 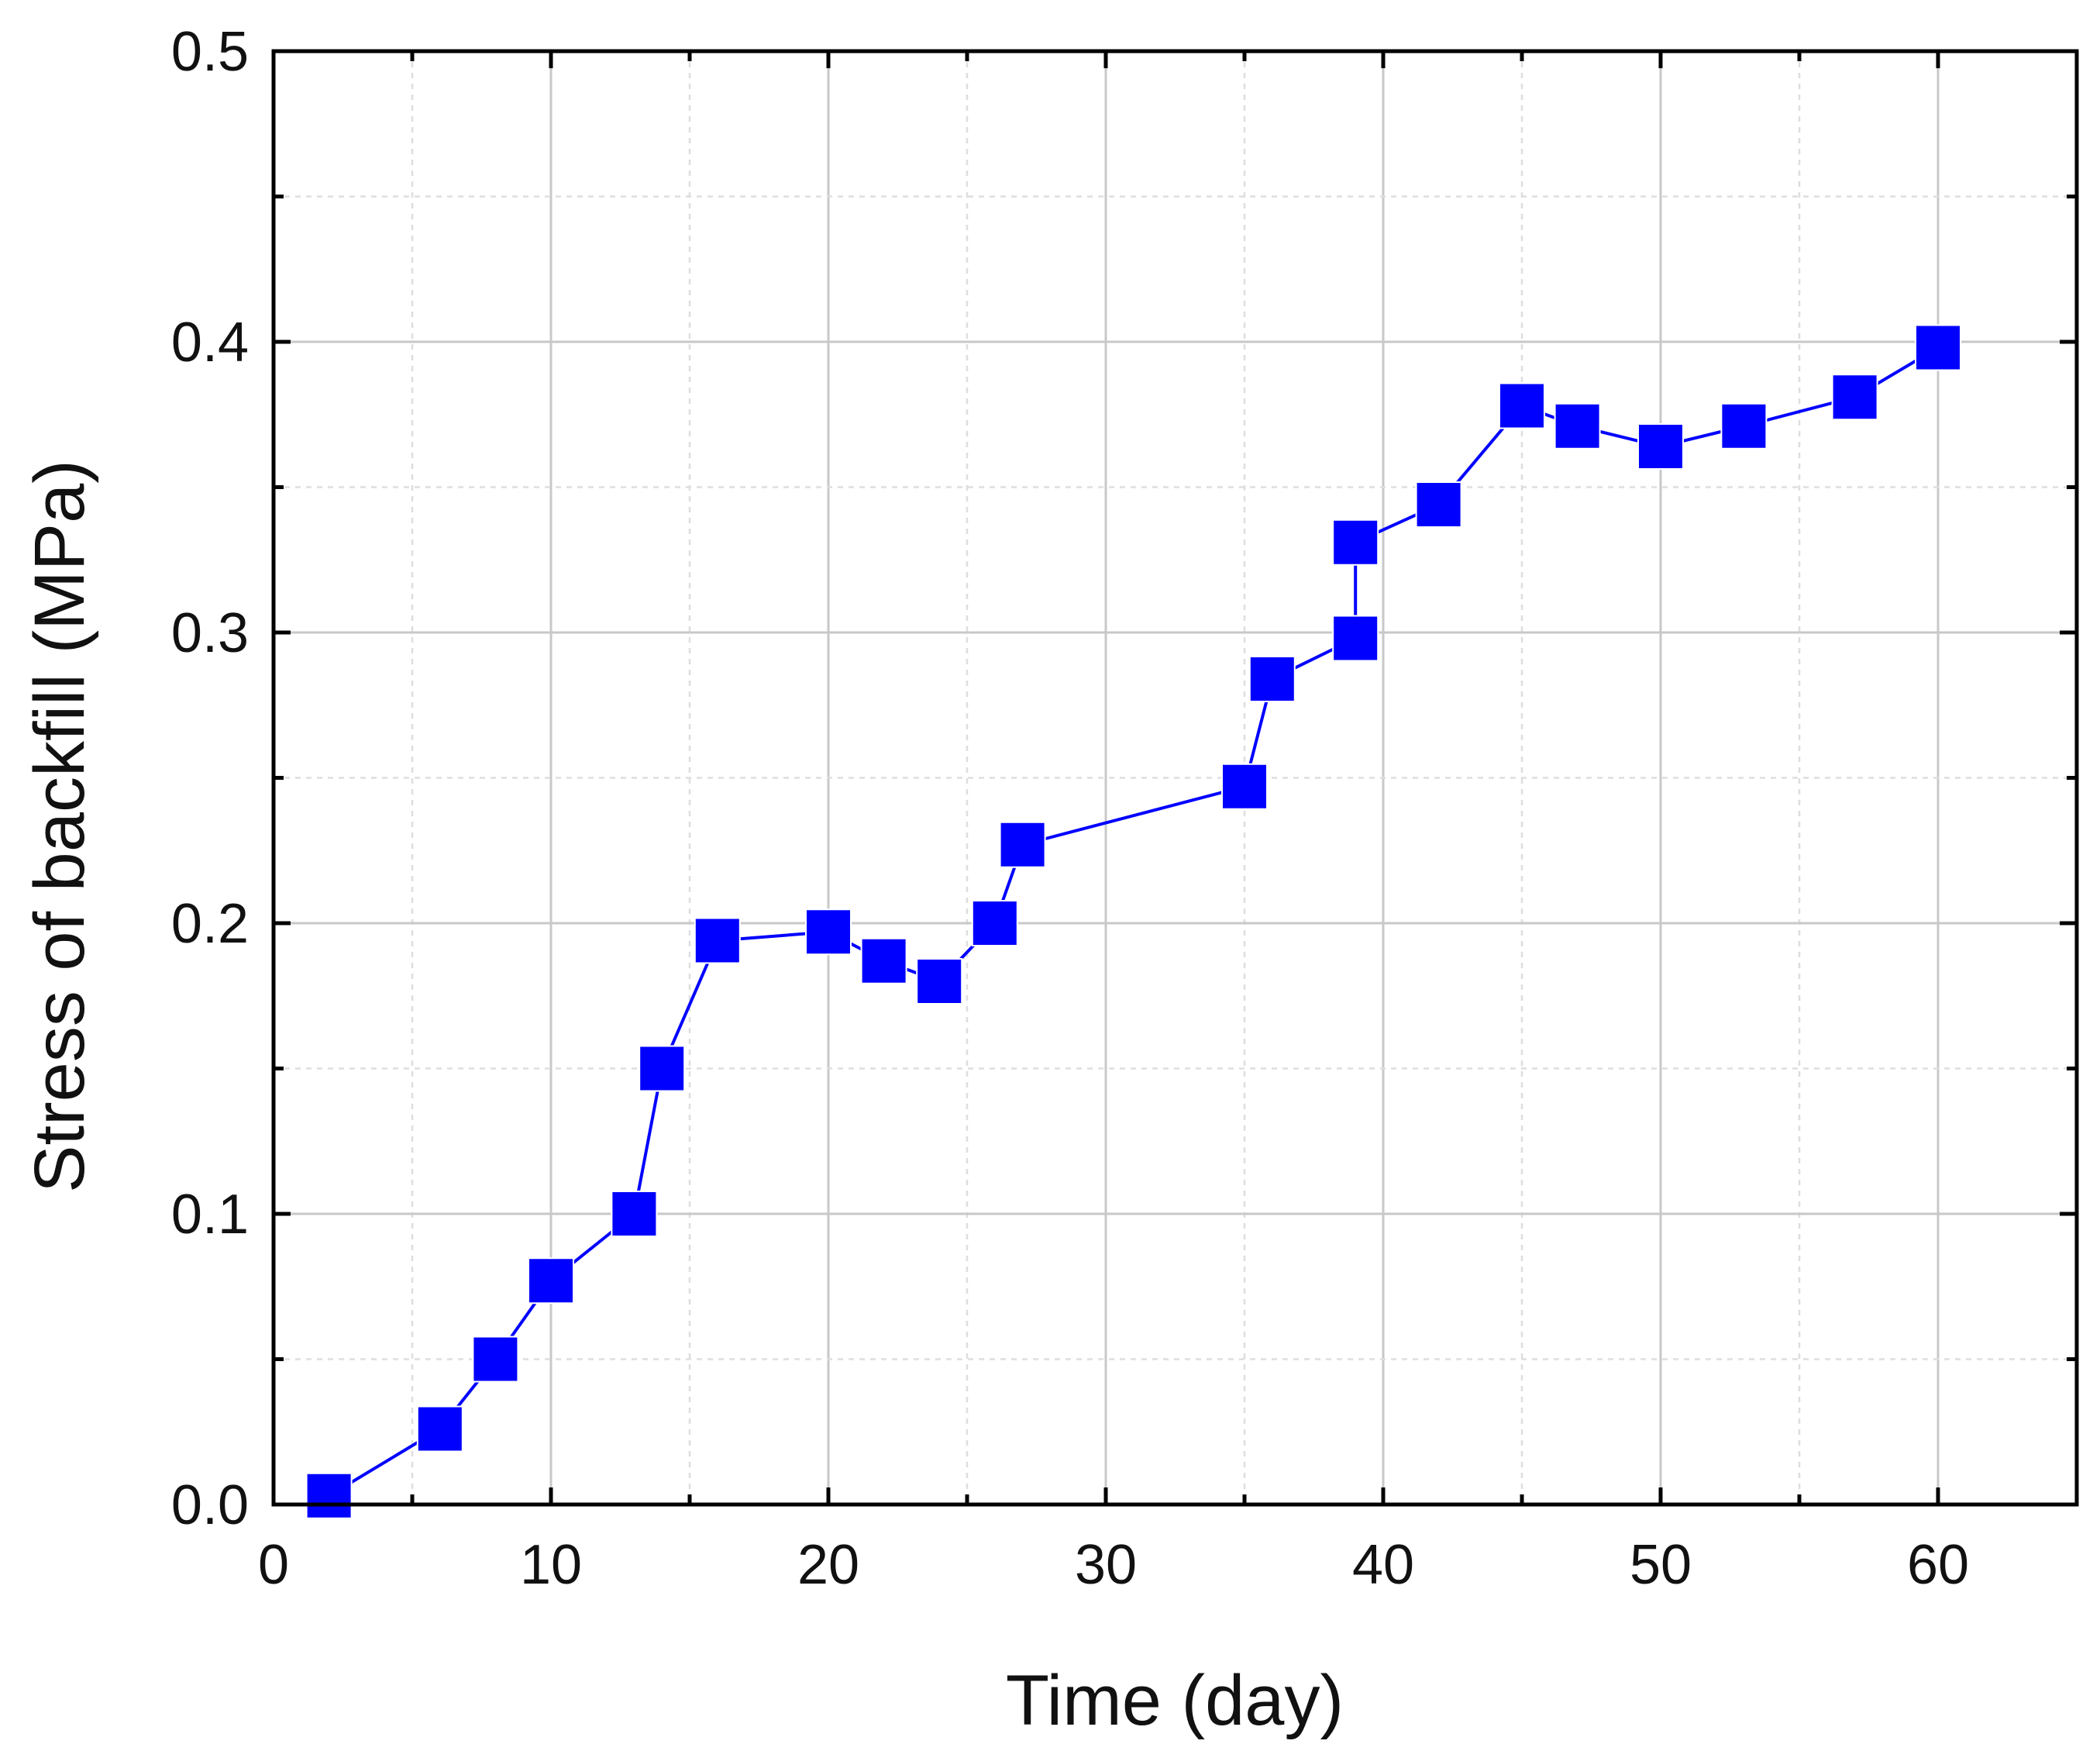 What do you see at coordinates (1175, 1700) in the screenshot?
I see `x-axis-title: Time (day)` at bounding box center [1175, 1700].